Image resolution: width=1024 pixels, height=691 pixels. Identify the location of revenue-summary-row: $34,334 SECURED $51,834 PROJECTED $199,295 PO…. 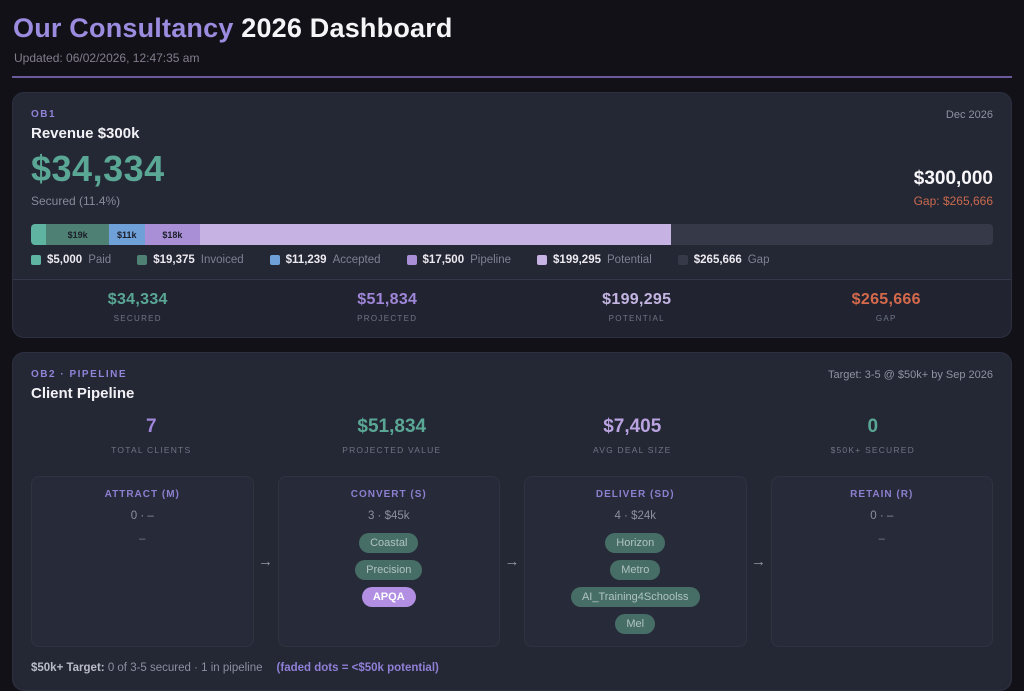
(512, 308).